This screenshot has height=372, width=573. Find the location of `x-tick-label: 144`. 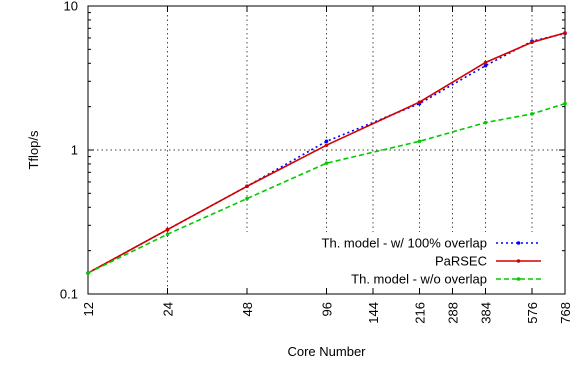

x-tick-label: 144 is located at coordinates (373, 313).